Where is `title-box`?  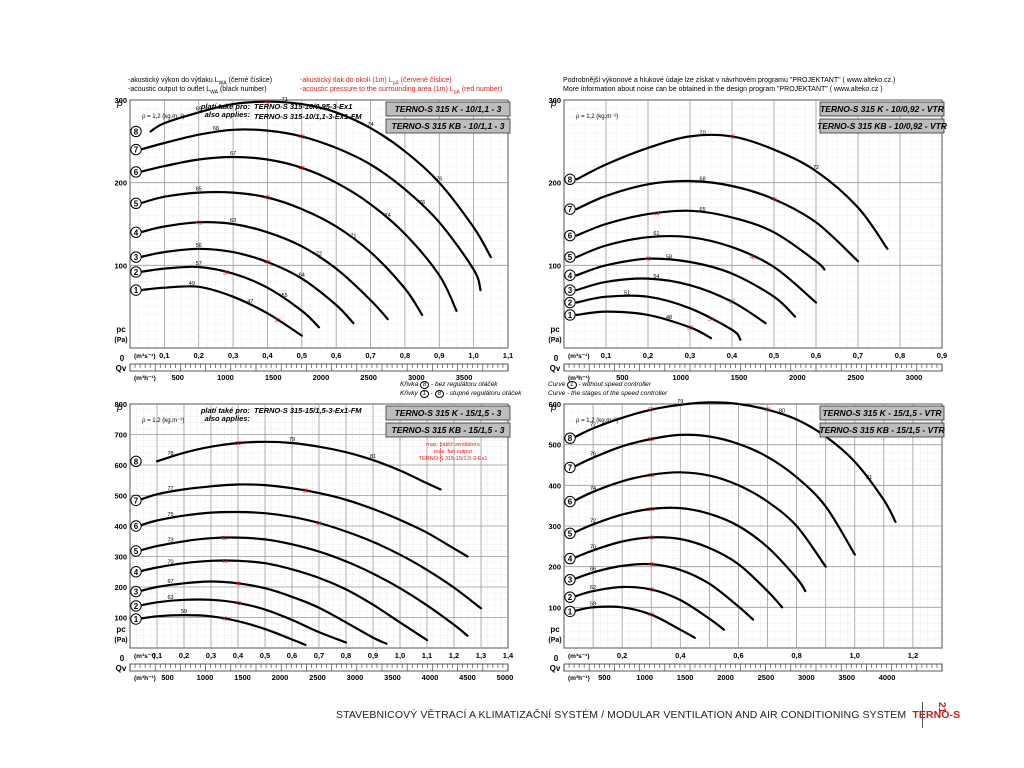 title-box is located at coordinates (448, 413).